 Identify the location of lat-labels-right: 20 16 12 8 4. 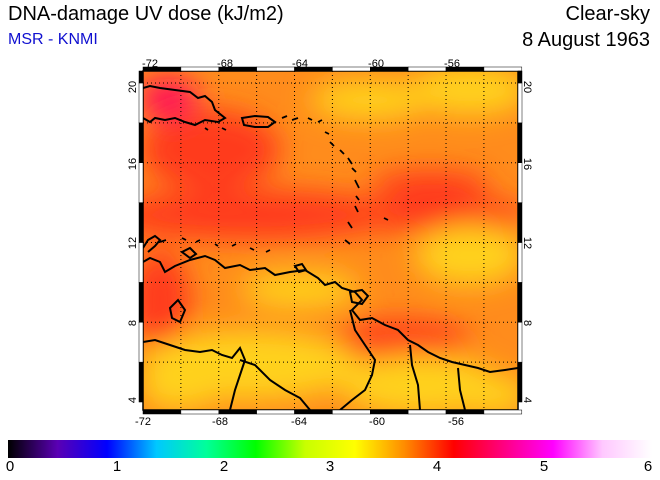
(527, 242).